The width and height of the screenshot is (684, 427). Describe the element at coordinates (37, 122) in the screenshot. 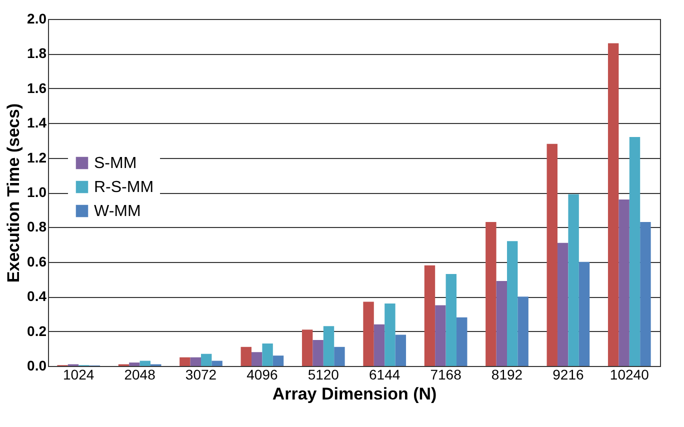

I see `y-tick-label: 1.4` at that location.